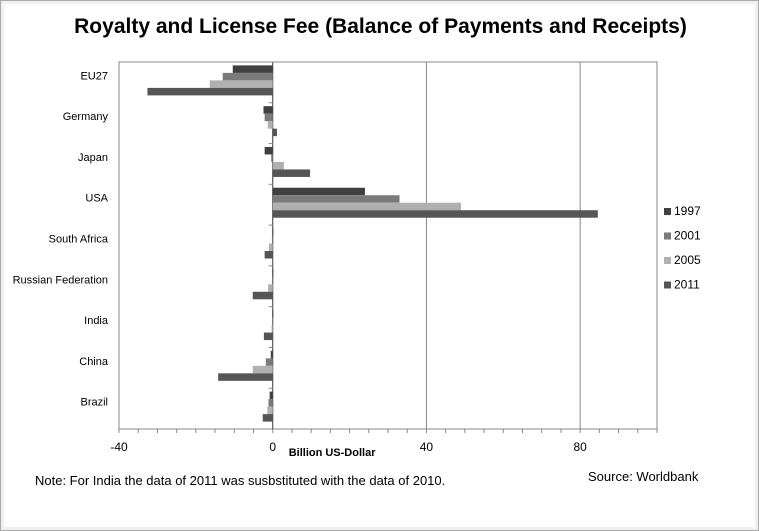 This screenshot has width=759, height=531. Describe the element at coordinates (96, 199) in the screenshot. I see `y-category-label: USA` at that location.